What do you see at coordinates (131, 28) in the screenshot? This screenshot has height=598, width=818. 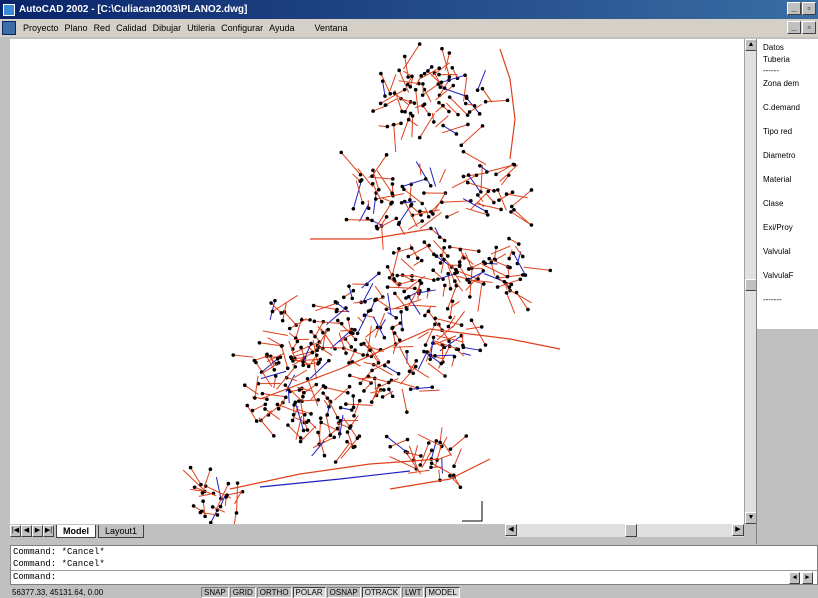 I see `menu-calidad: Calidad` at bounding box center [131, 28].